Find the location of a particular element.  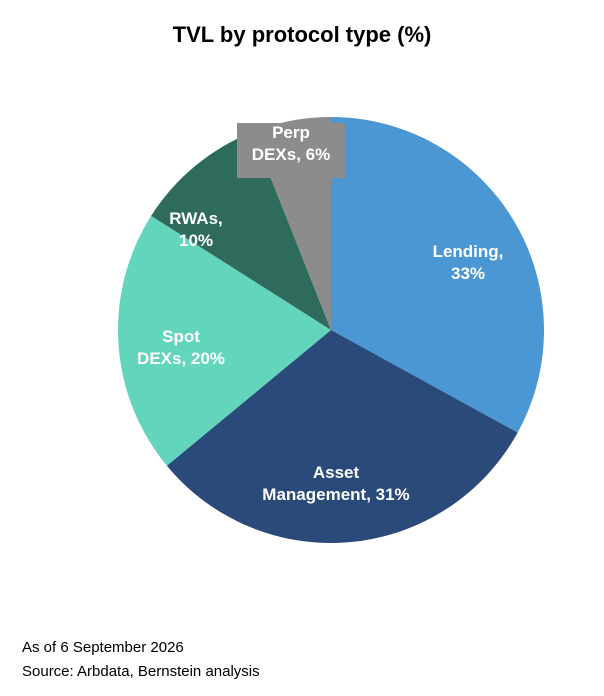

footnote-source: Source: Arbdata, Bernstein analysis is located at coordinates (141, 671).